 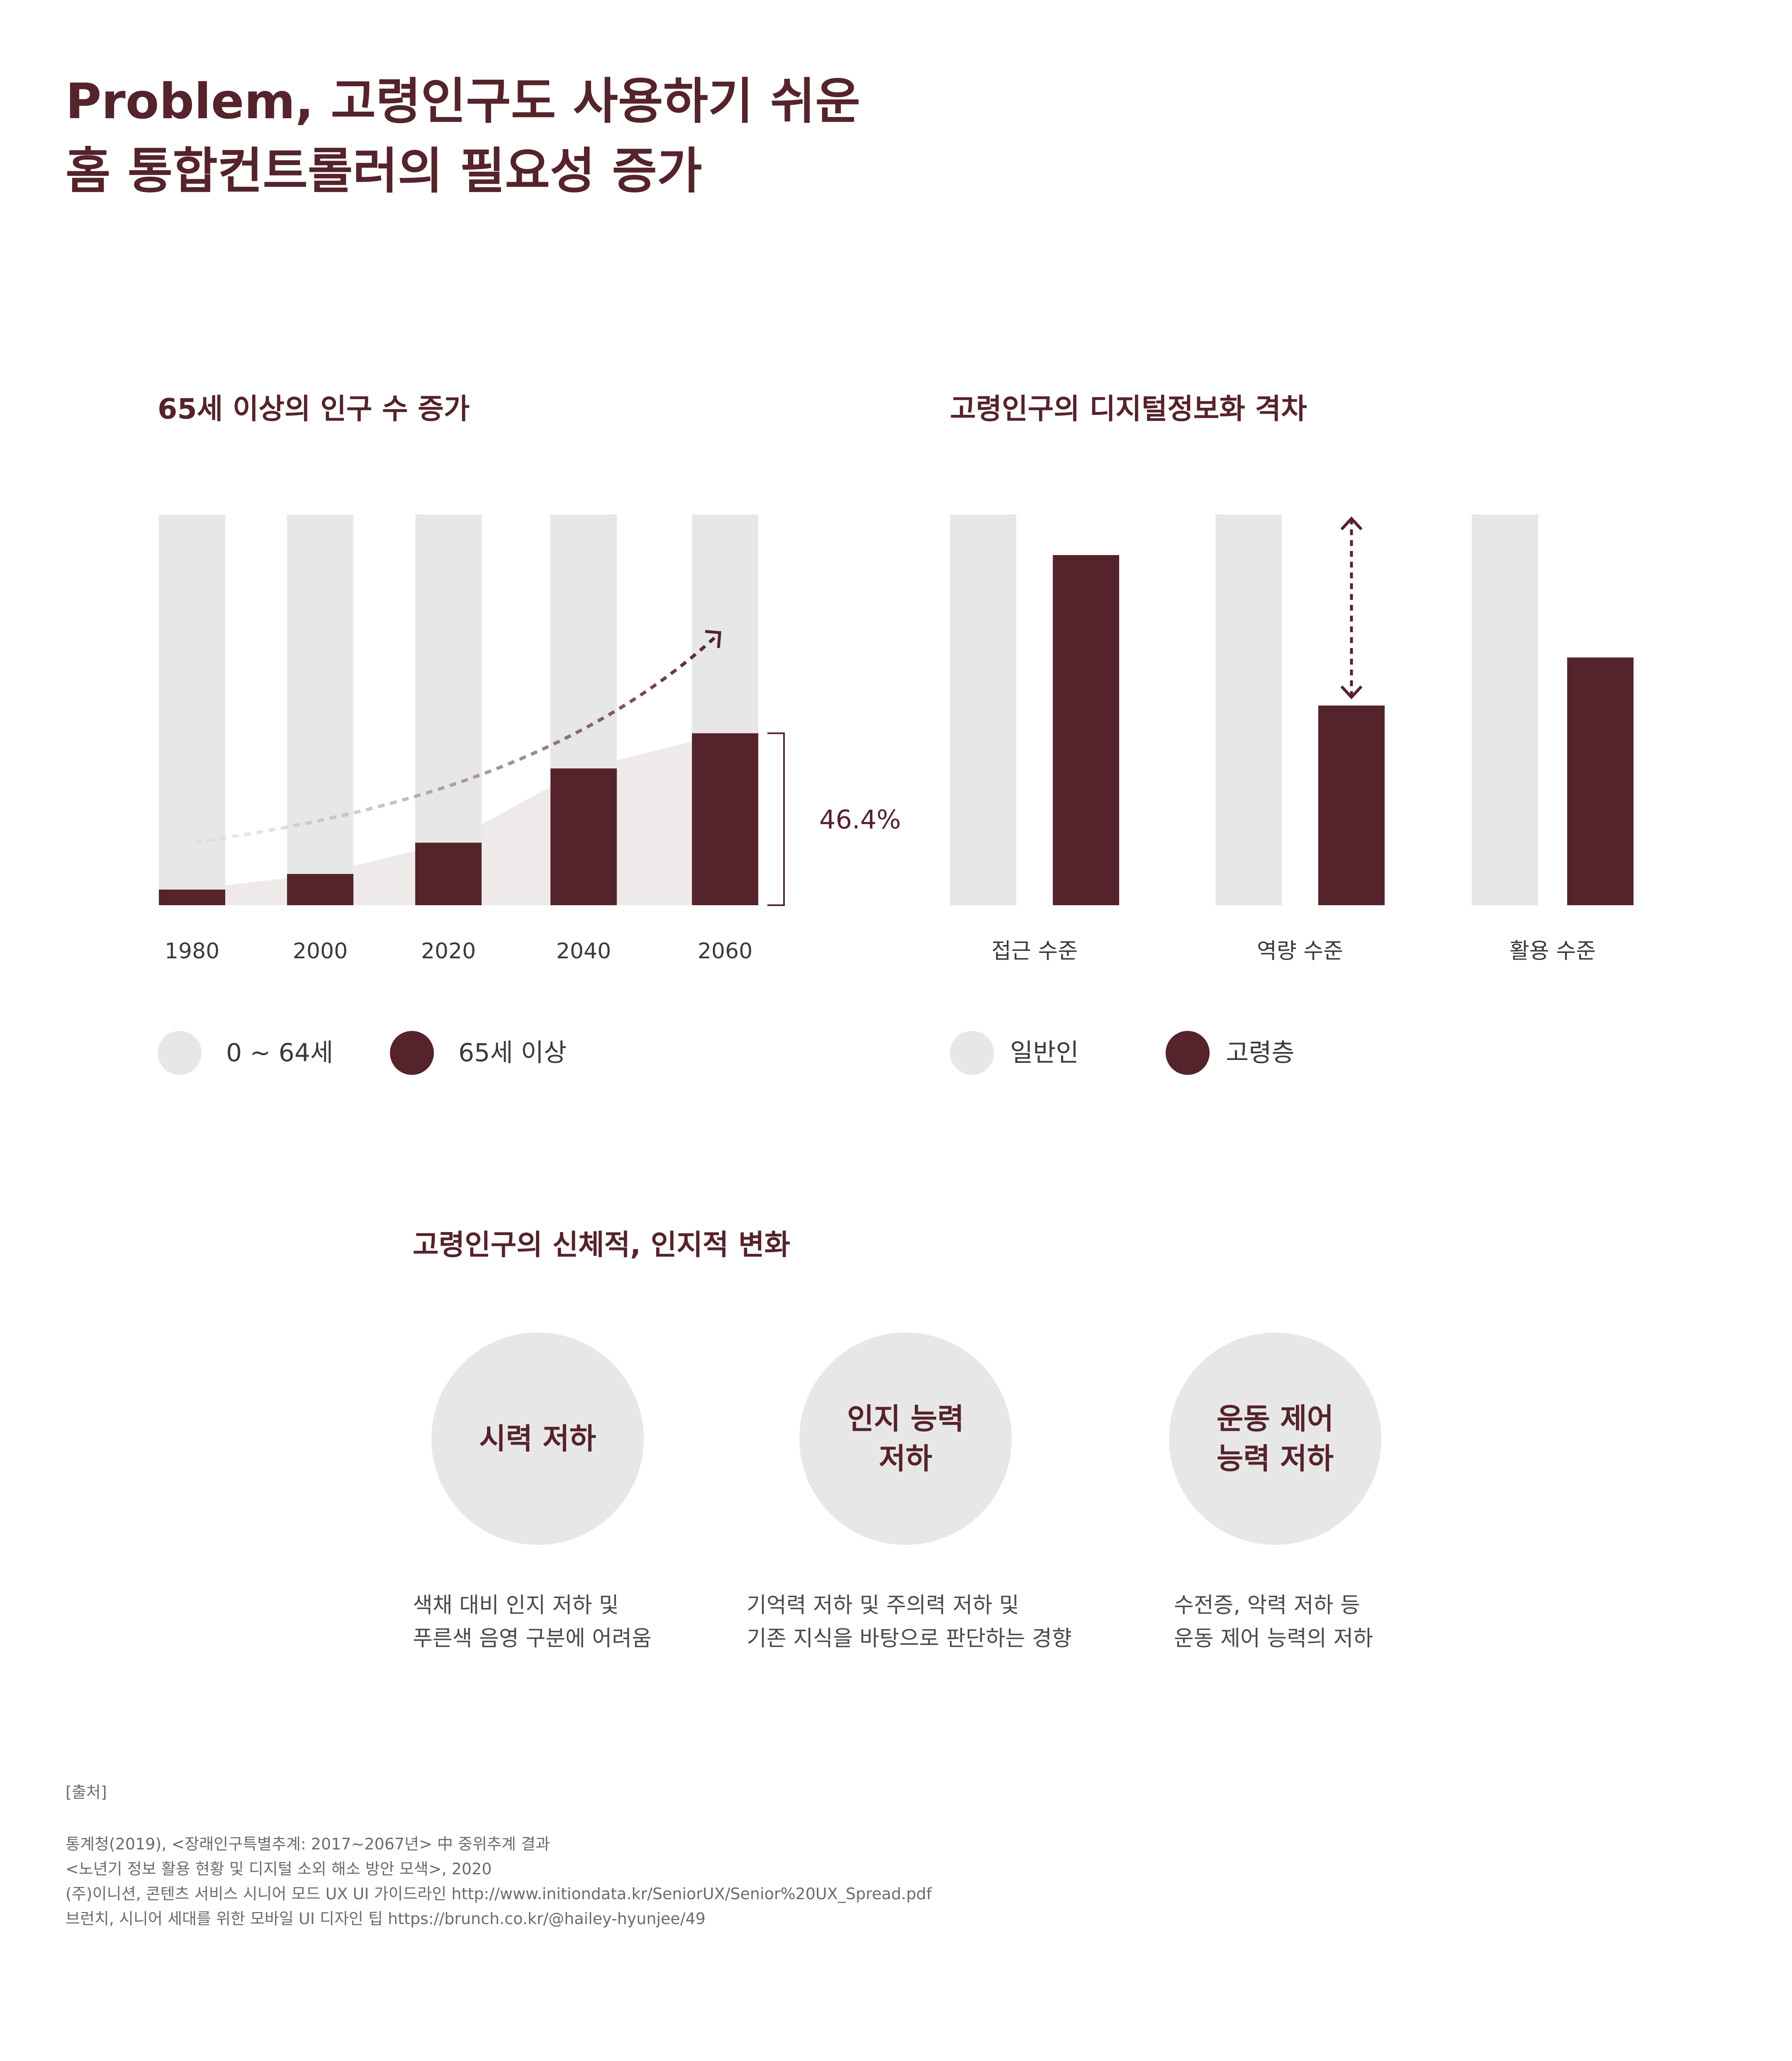 I want to click on vision-decline-label: 시력 저하, so click(x=537, y=1439).